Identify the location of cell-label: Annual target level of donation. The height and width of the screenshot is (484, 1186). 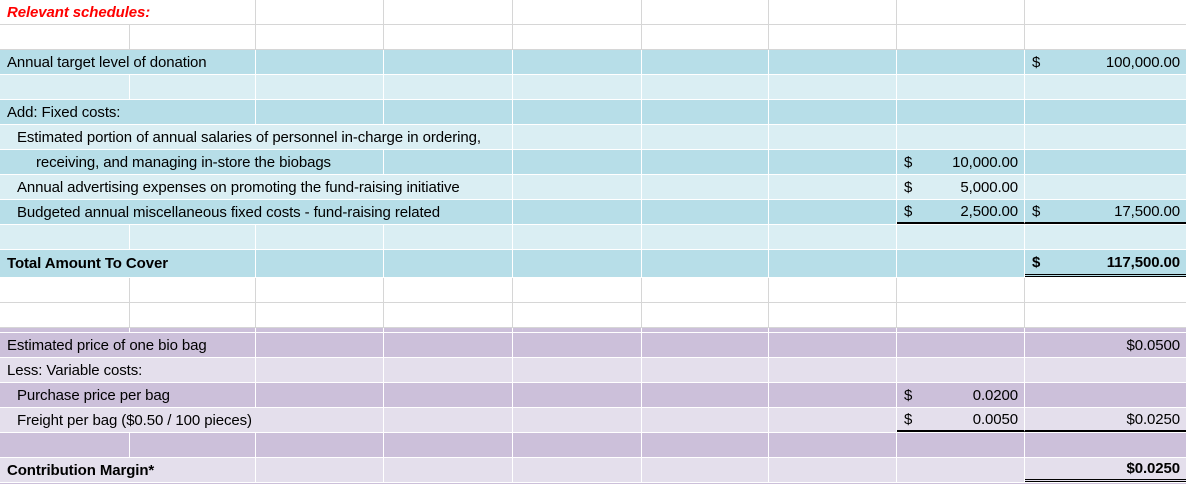
(128, 62).